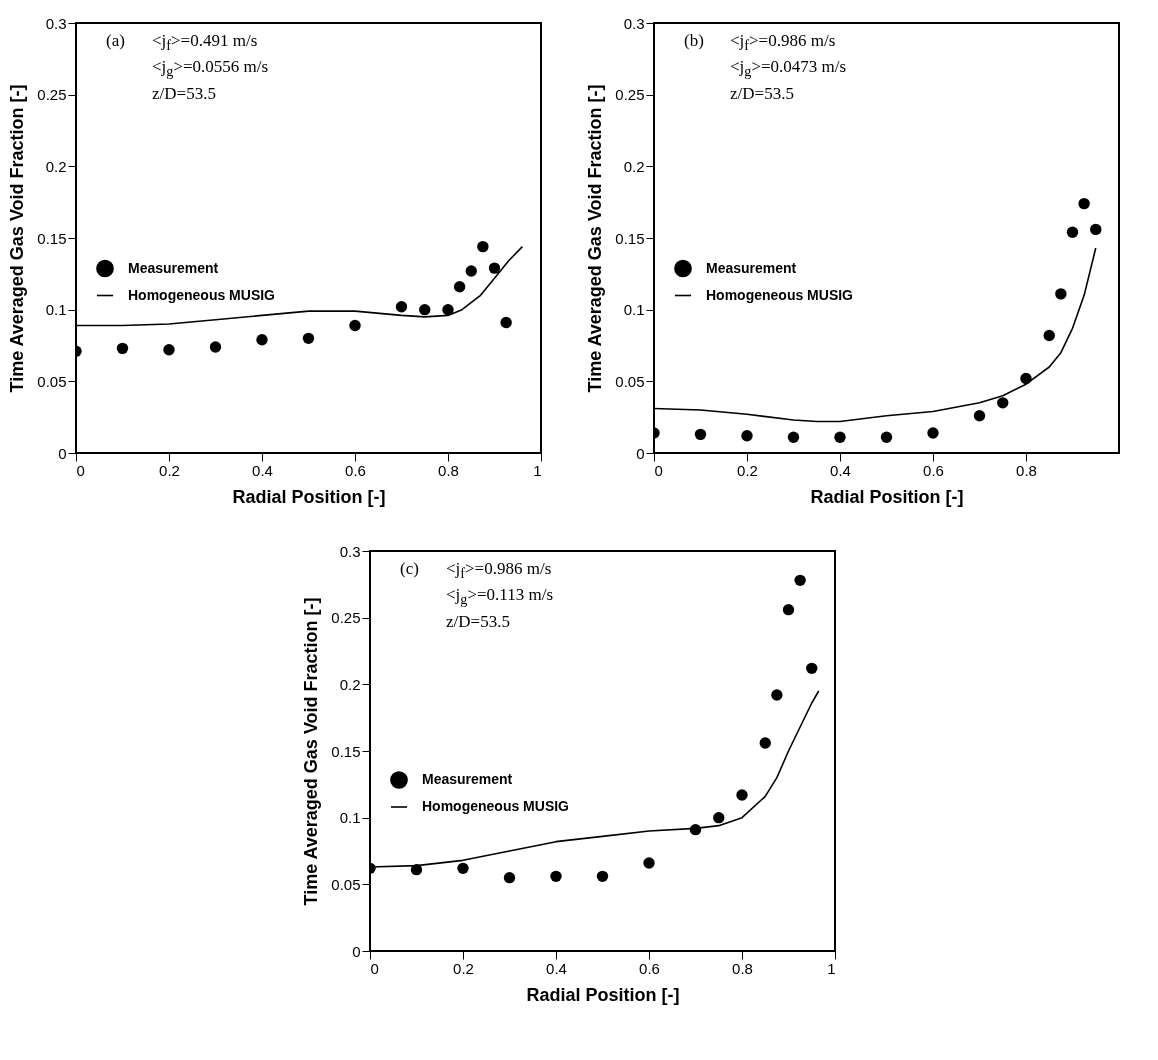 This screenshot has width=1158, height=1060. Describe the element at coordinates (788, 69) in the screenshot. I see `annotation: <j$_{g}$>=0.0473 m/s` at that location.